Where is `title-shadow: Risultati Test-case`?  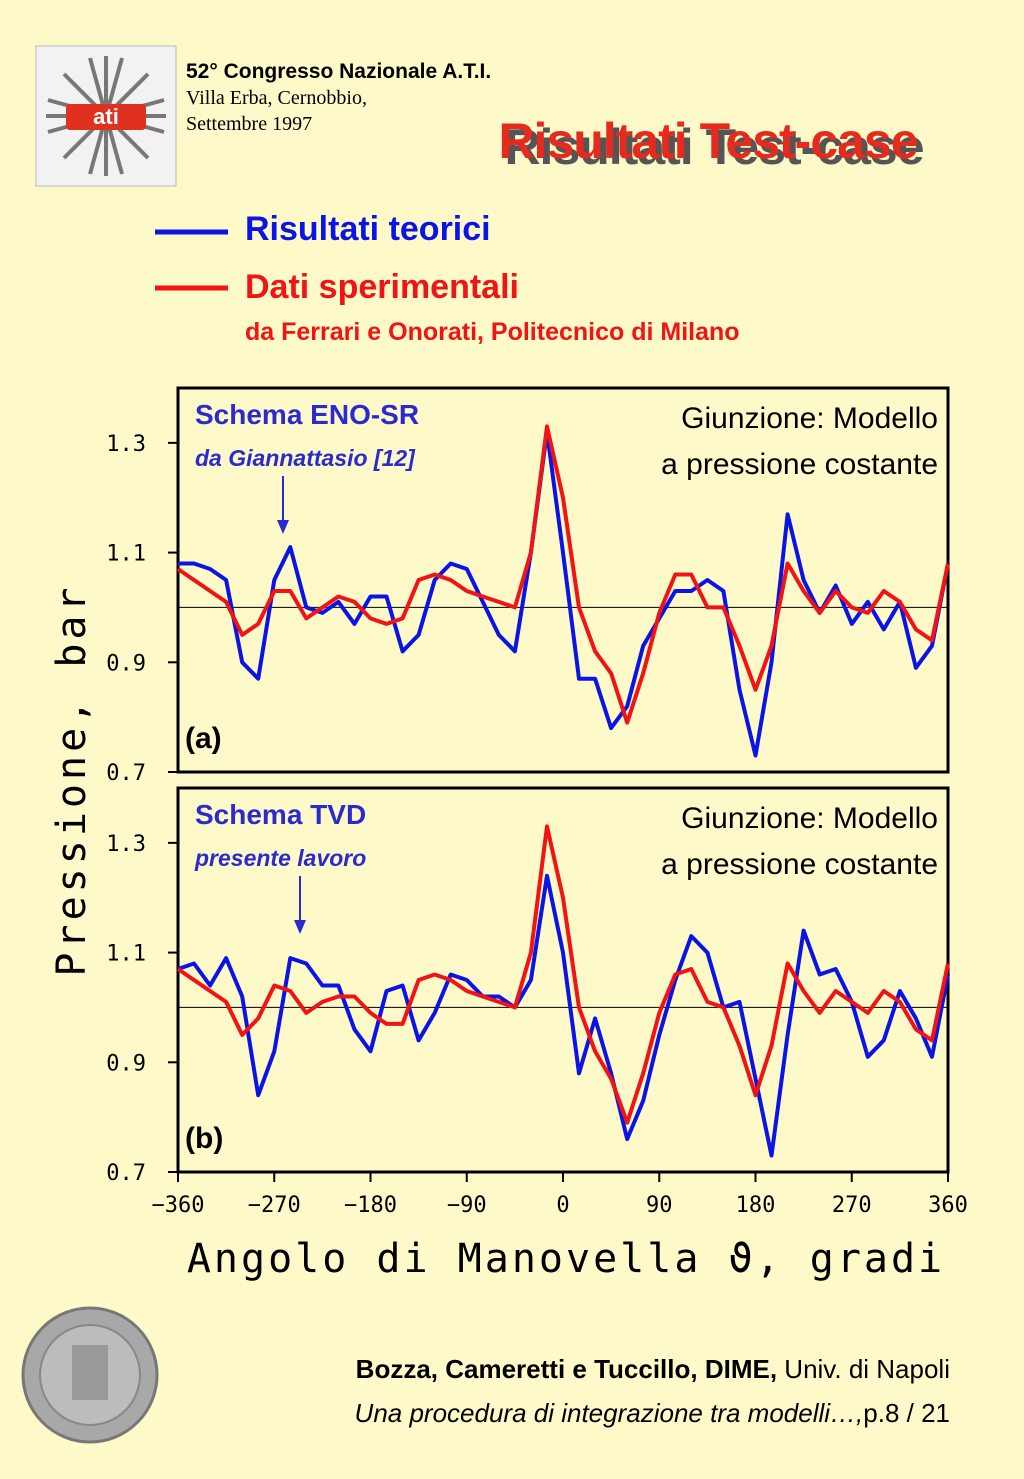
title-shadow: Risultati Test-case is located at coordinates (713, 147).